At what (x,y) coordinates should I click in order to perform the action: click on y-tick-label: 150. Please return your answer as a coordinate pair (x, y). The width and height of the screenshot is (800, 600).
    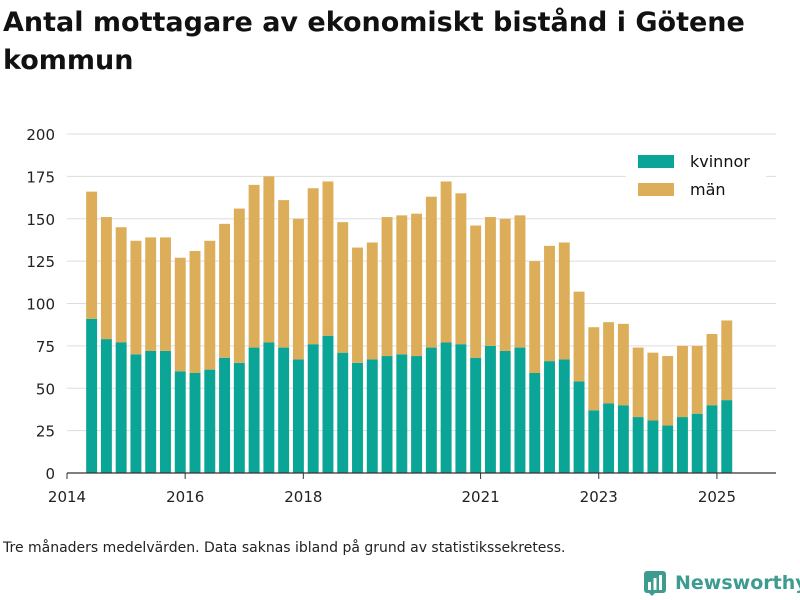
    Looking at the image, I should click on (40, 220).